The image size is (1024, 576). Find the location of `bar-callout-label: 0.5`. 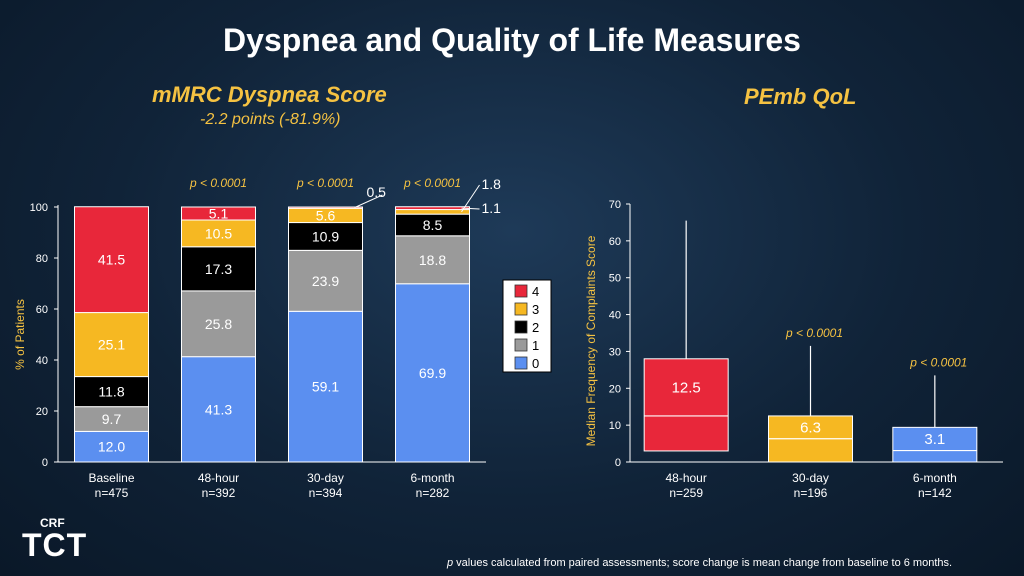

bar-callout-label: 0.5 is located at coordinates (377, 192).